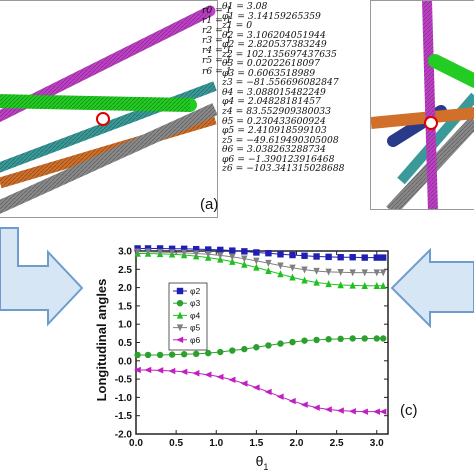  I want to click on legend-label: φ4, so click(195, 315).